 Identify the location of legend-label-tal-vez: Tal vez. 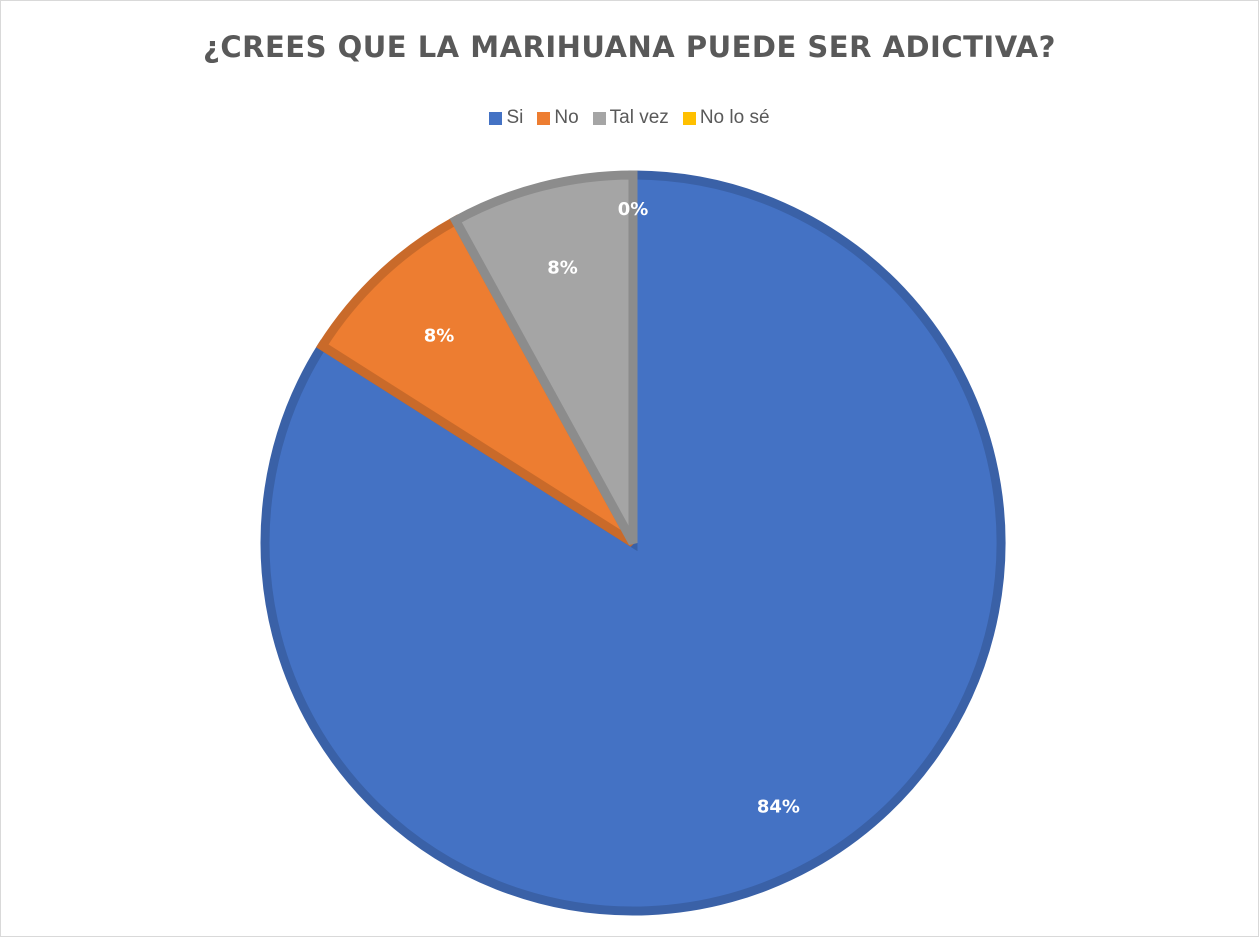
(639, 117).